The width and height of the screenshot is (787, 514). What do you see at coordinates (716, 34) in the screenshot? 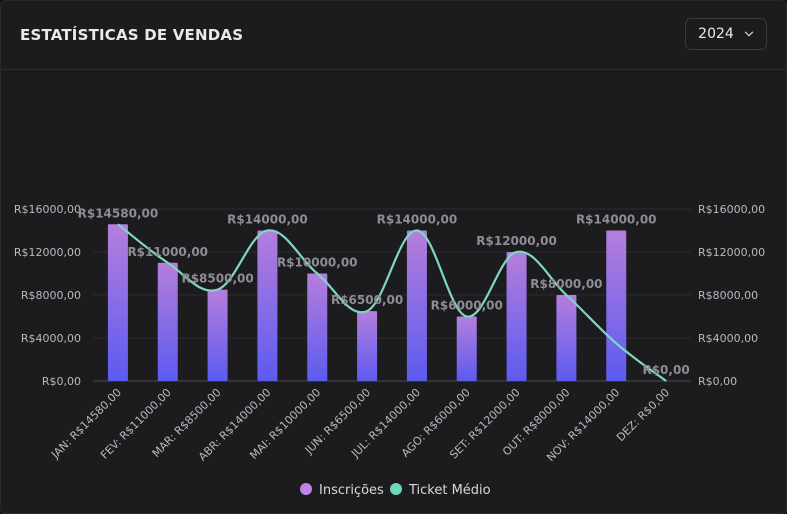
I see `year-value: 2024` at bounding box center [716, 34].